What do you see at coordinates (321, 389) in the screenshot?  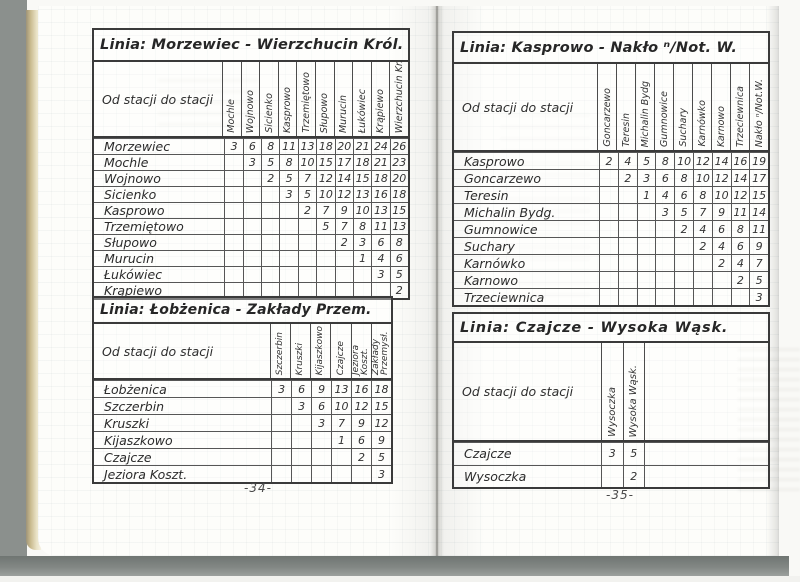 I see `distance-cell: 9` at bounding box center [321, 389].